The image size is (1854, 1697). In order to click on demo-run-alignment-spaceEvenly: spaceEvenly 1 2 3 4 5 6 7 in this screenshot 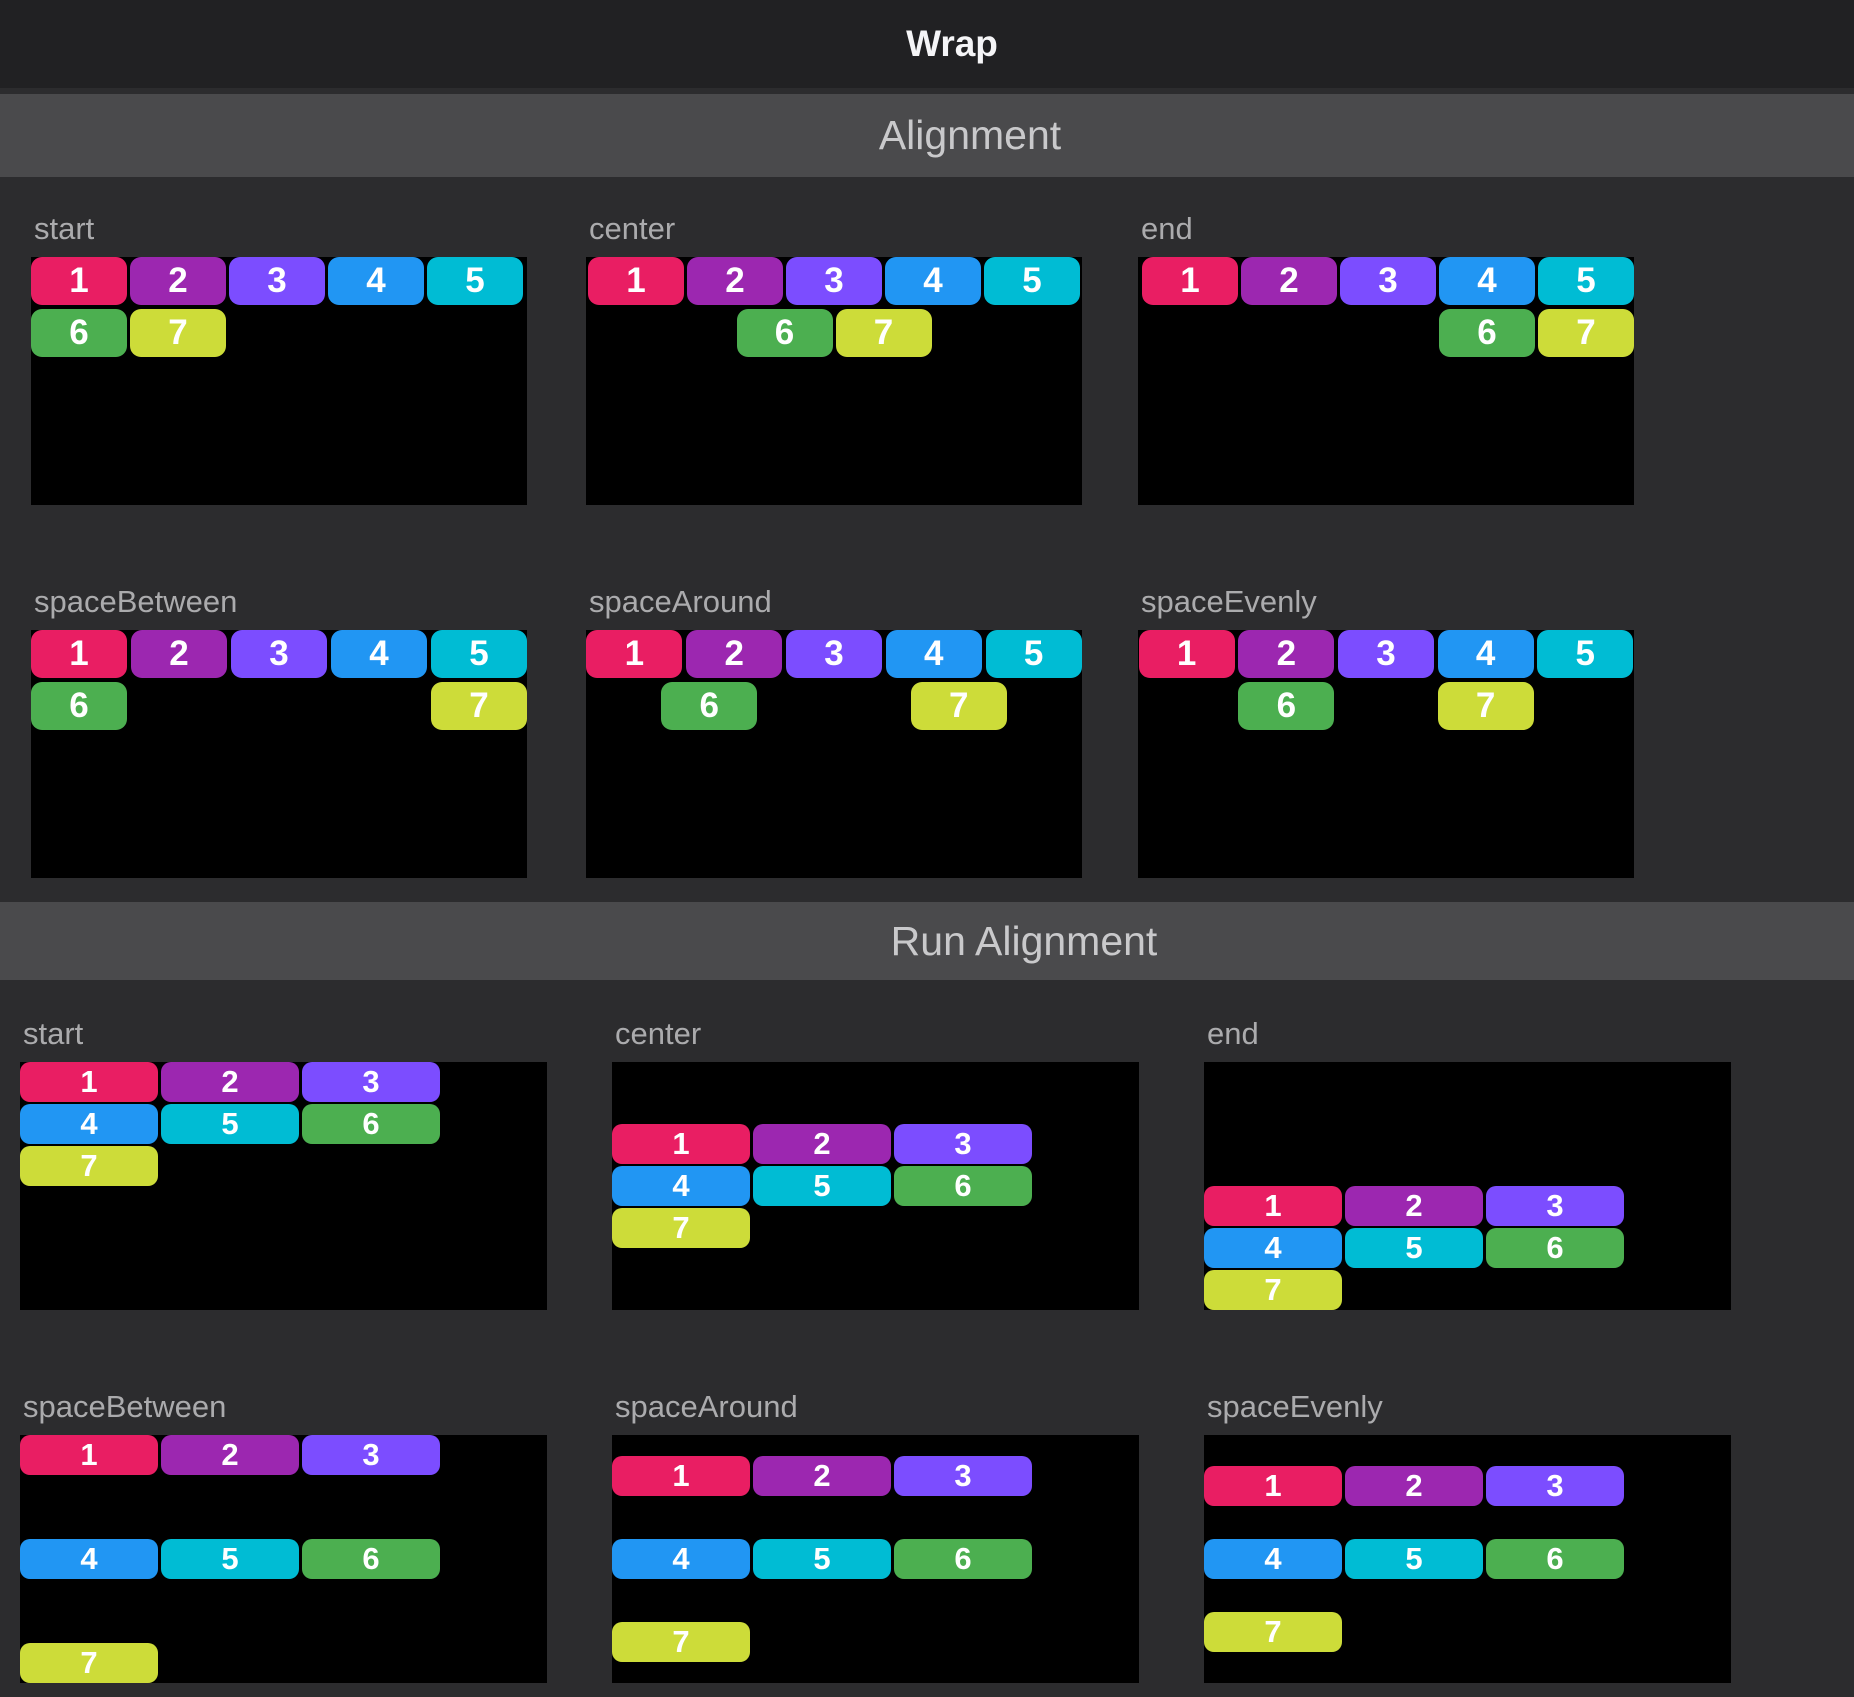, I will do `click(1467, 1536)`.